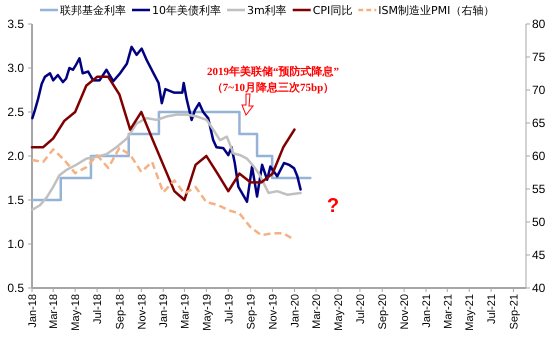 This screenshot has height=338, width=554. I want to click on y2-tick-label: 65, so click(539, 123).